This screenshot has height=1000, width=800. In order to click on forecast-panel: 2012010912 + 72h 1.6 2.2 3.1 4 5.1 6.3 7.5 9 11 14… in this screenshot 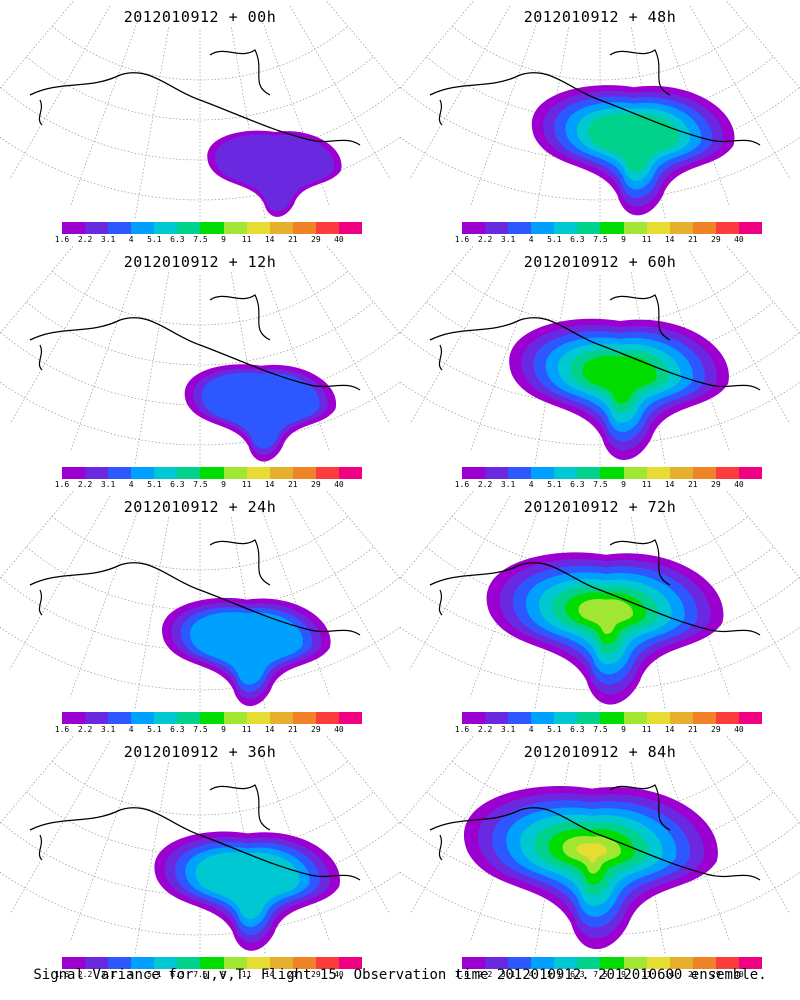, I will do `click(600, 612)`.